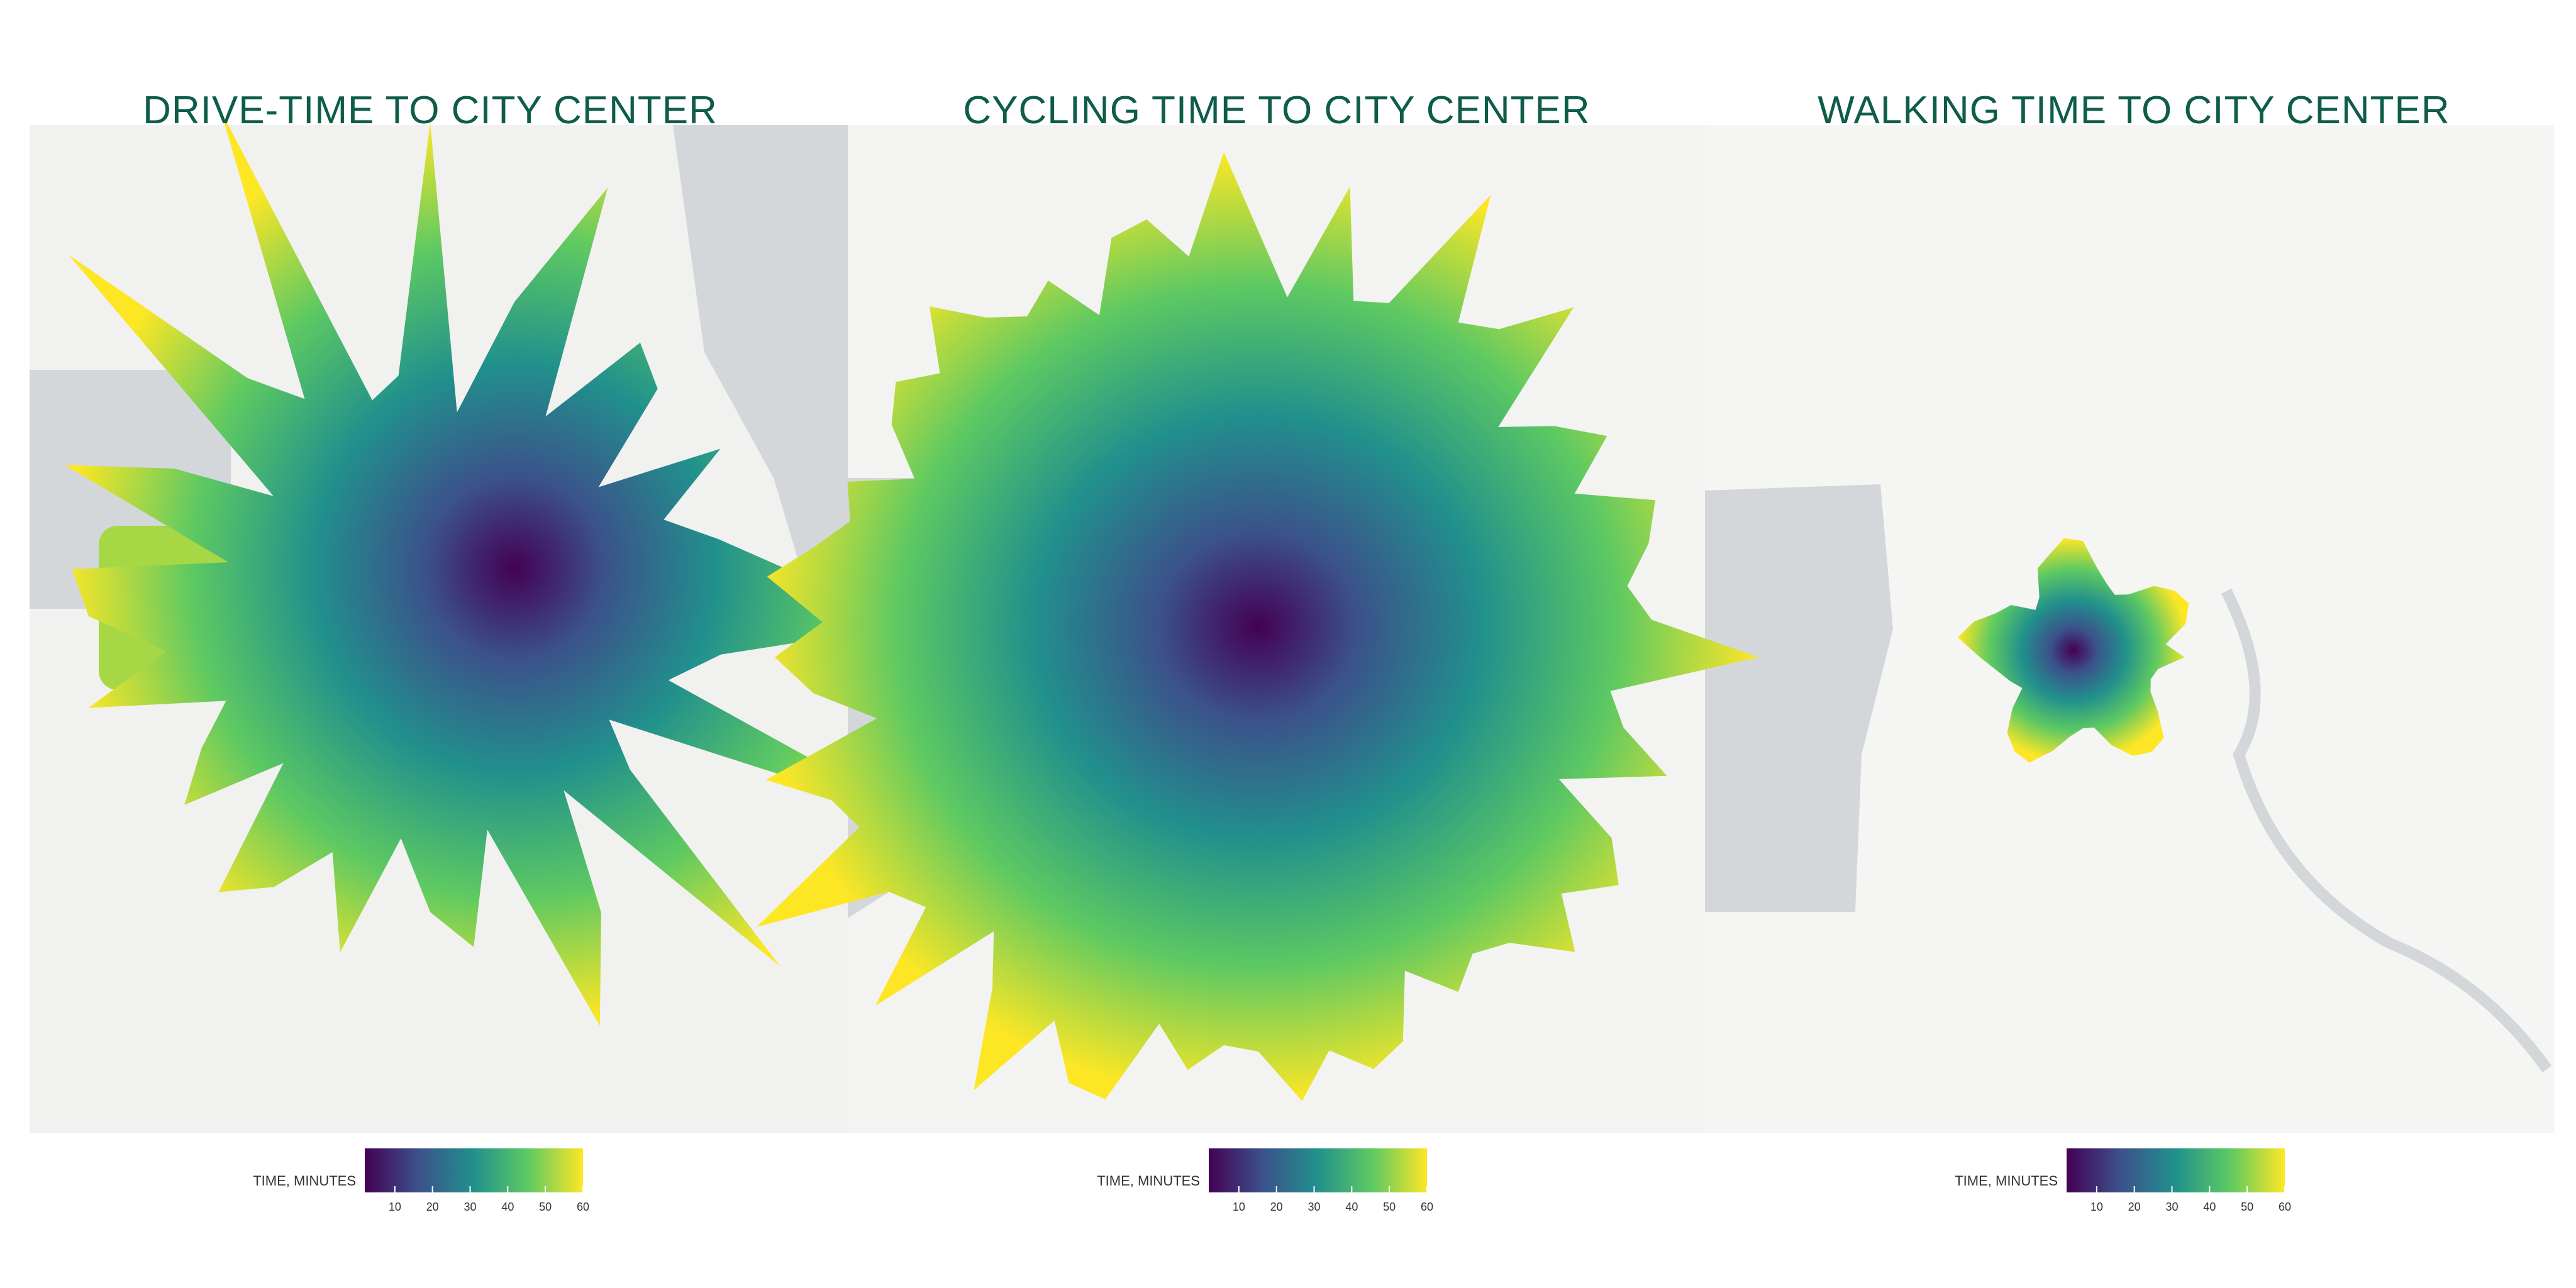 The height and width of the screenshot is (1288, 2576). I want to click on panel-title: CYCLING TIME TO CITY CENTER, so click(1276, 110).